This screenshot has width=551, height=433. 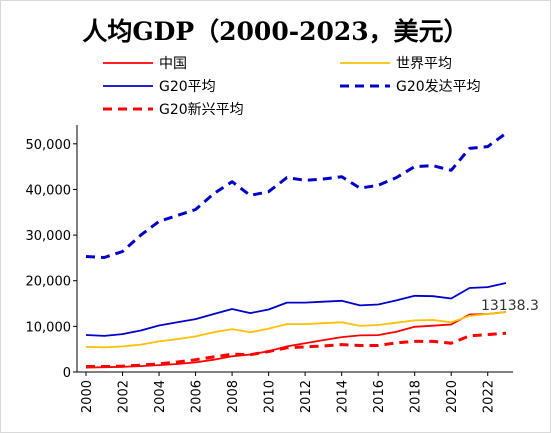 I want to click on data-label-annotation: 13138.3, so click(x=510, y=306).